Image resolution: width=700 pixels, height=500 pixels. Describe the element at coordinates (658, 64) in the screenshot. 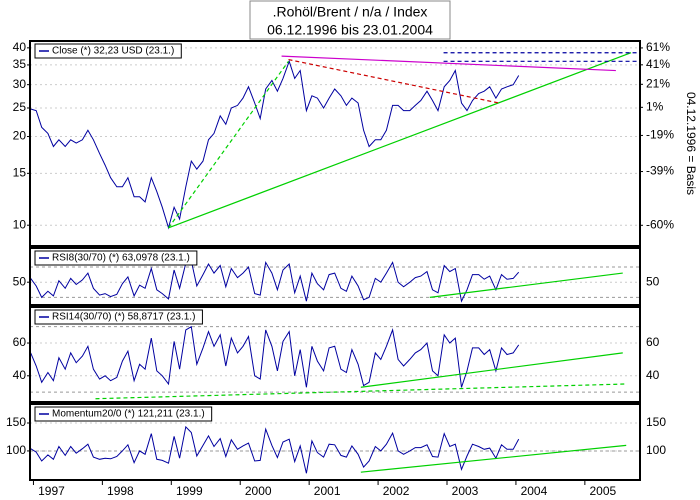

I see `y2-tick-label: 41%` at that location.